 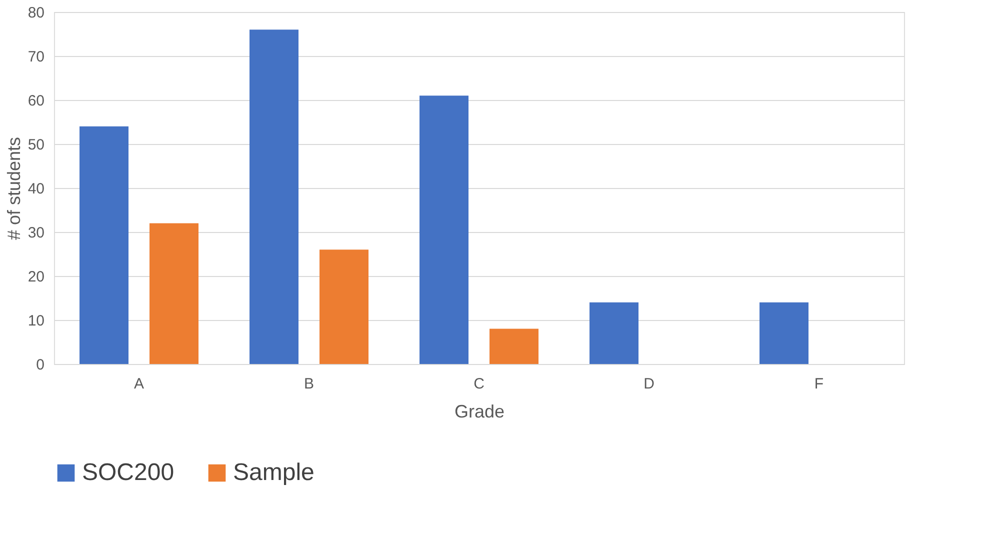 I want to click on y-tick-label: 60, so click(x=36, y=101).